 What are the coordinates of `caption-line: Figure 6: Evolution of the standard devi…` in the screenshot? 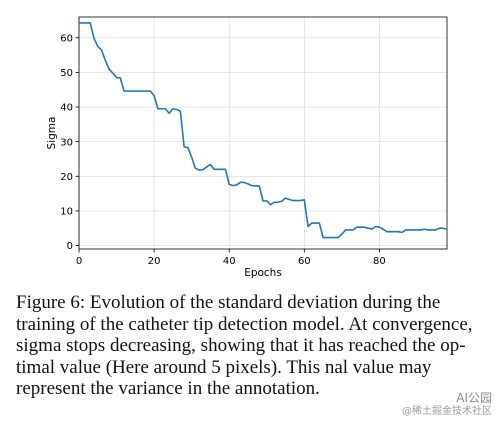 It's located at (228, 302).